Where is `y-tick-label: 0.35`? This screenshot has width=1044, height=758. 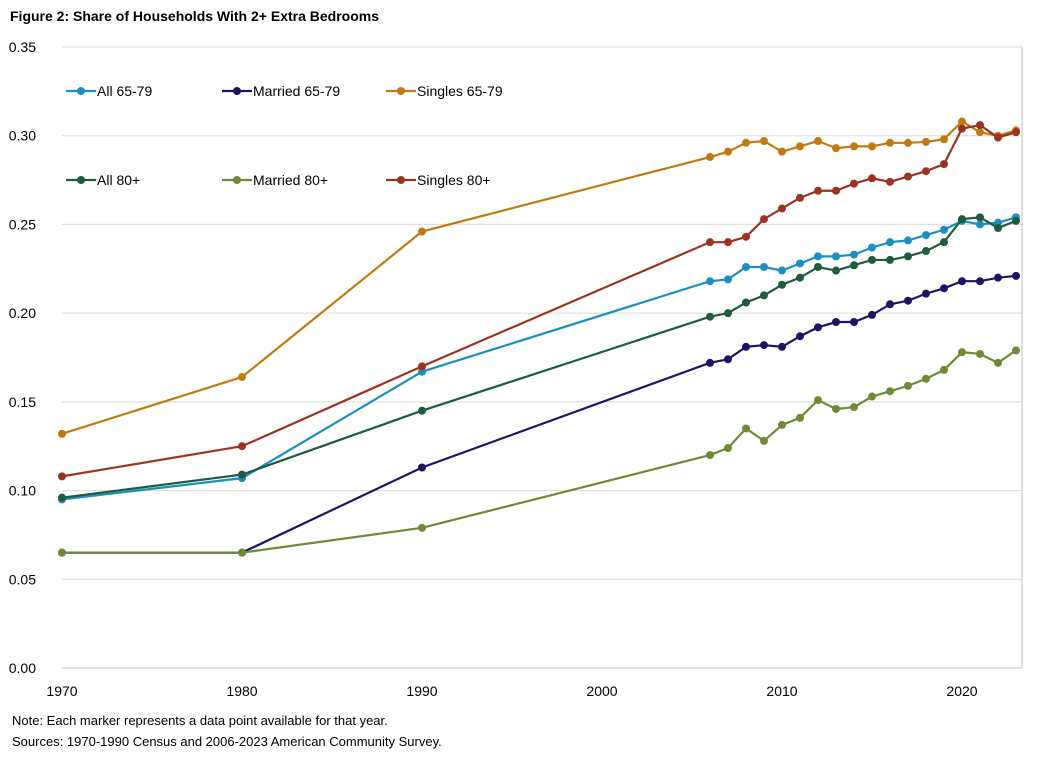 y-tick-label: 0.35 is located at coordinates (22, 47).